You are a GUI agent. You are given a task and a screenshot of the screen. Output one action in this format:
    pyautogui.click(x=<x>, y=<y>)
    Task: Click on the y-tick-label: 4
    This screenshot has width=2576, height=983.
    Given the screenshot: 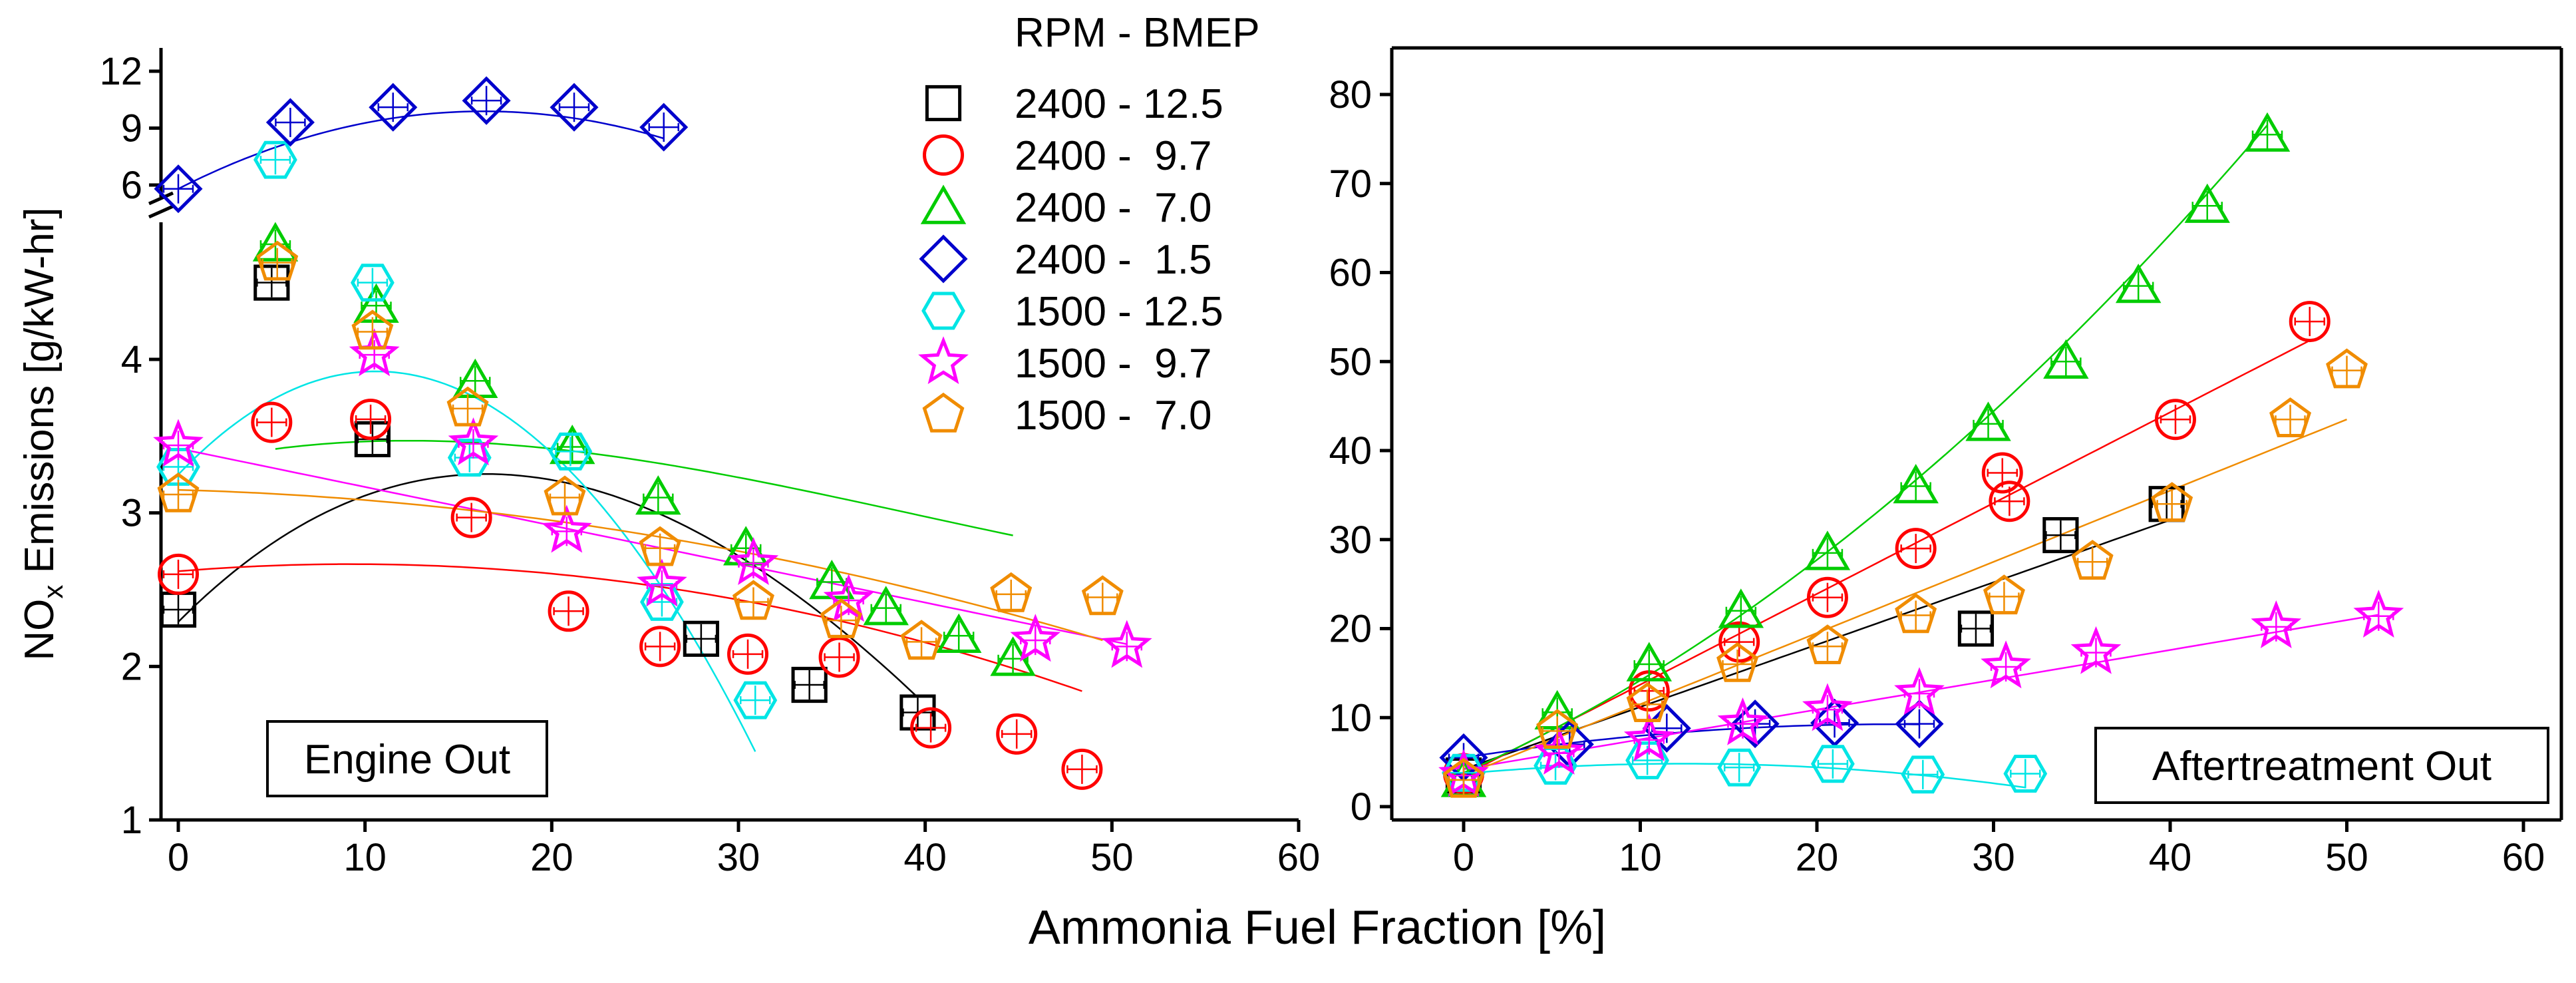 What is the action you would take?
    pyautogui.click(x=131, y=359)
    